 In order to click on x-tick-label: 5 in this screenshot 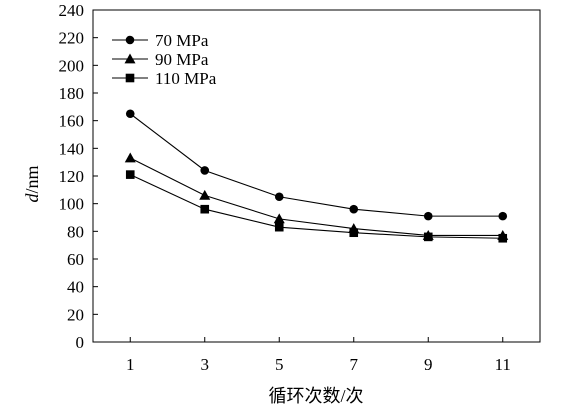, I will do `click(279, 364)`.